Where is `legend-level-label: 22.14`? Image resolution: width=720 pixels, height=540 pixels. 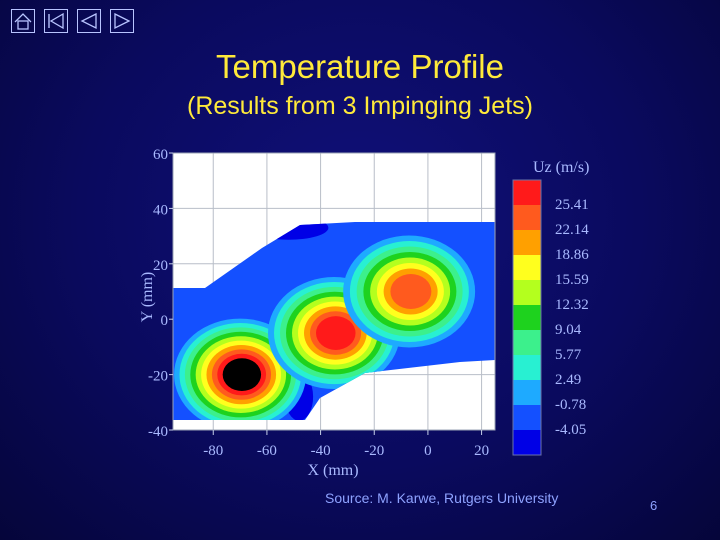
legend-level-label: 22.14 is located at coordinates (572, 230).